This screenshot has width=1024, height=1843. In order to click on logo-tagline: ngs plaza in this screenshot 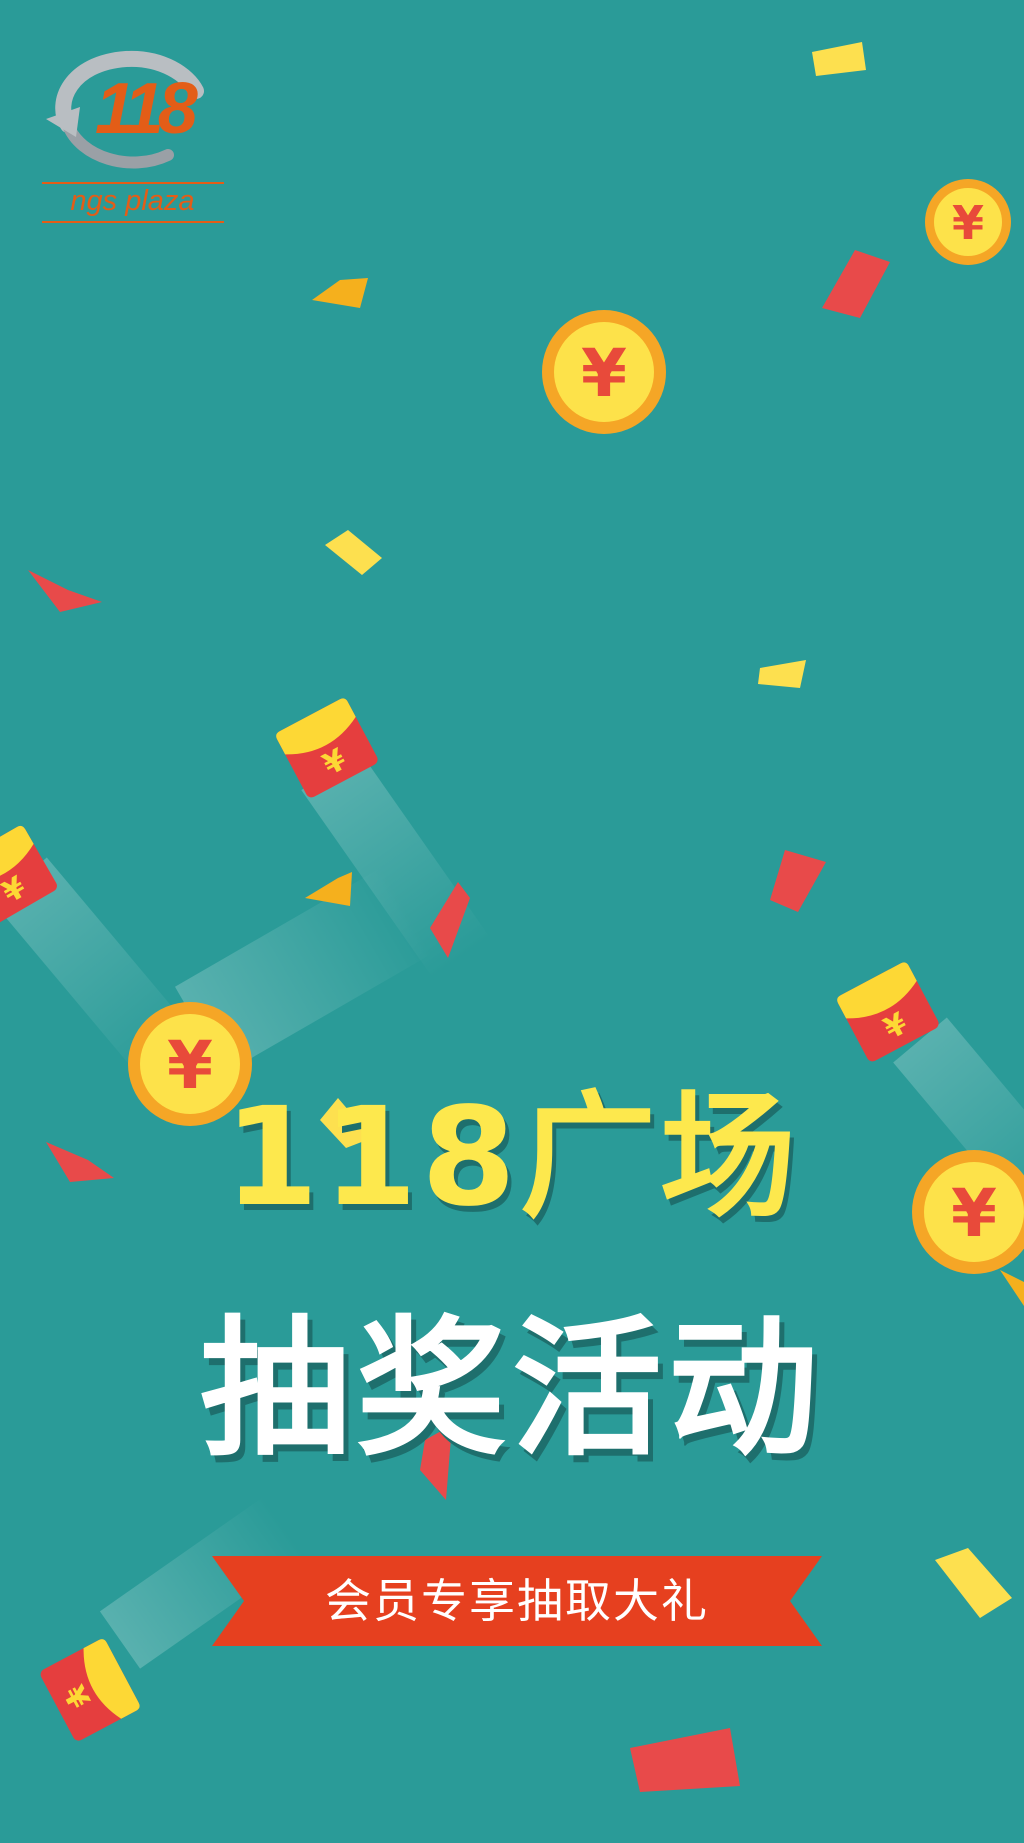, I will do `click(132, 201)`.